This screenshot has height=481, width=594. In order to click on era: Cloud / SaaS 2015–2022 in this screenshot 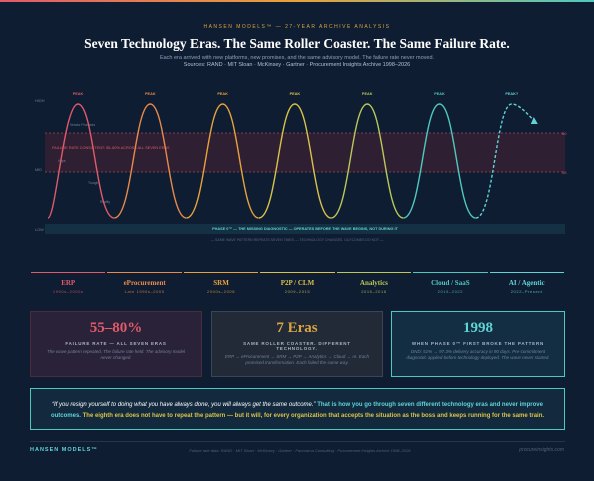, I will do `click(450, 283)`.